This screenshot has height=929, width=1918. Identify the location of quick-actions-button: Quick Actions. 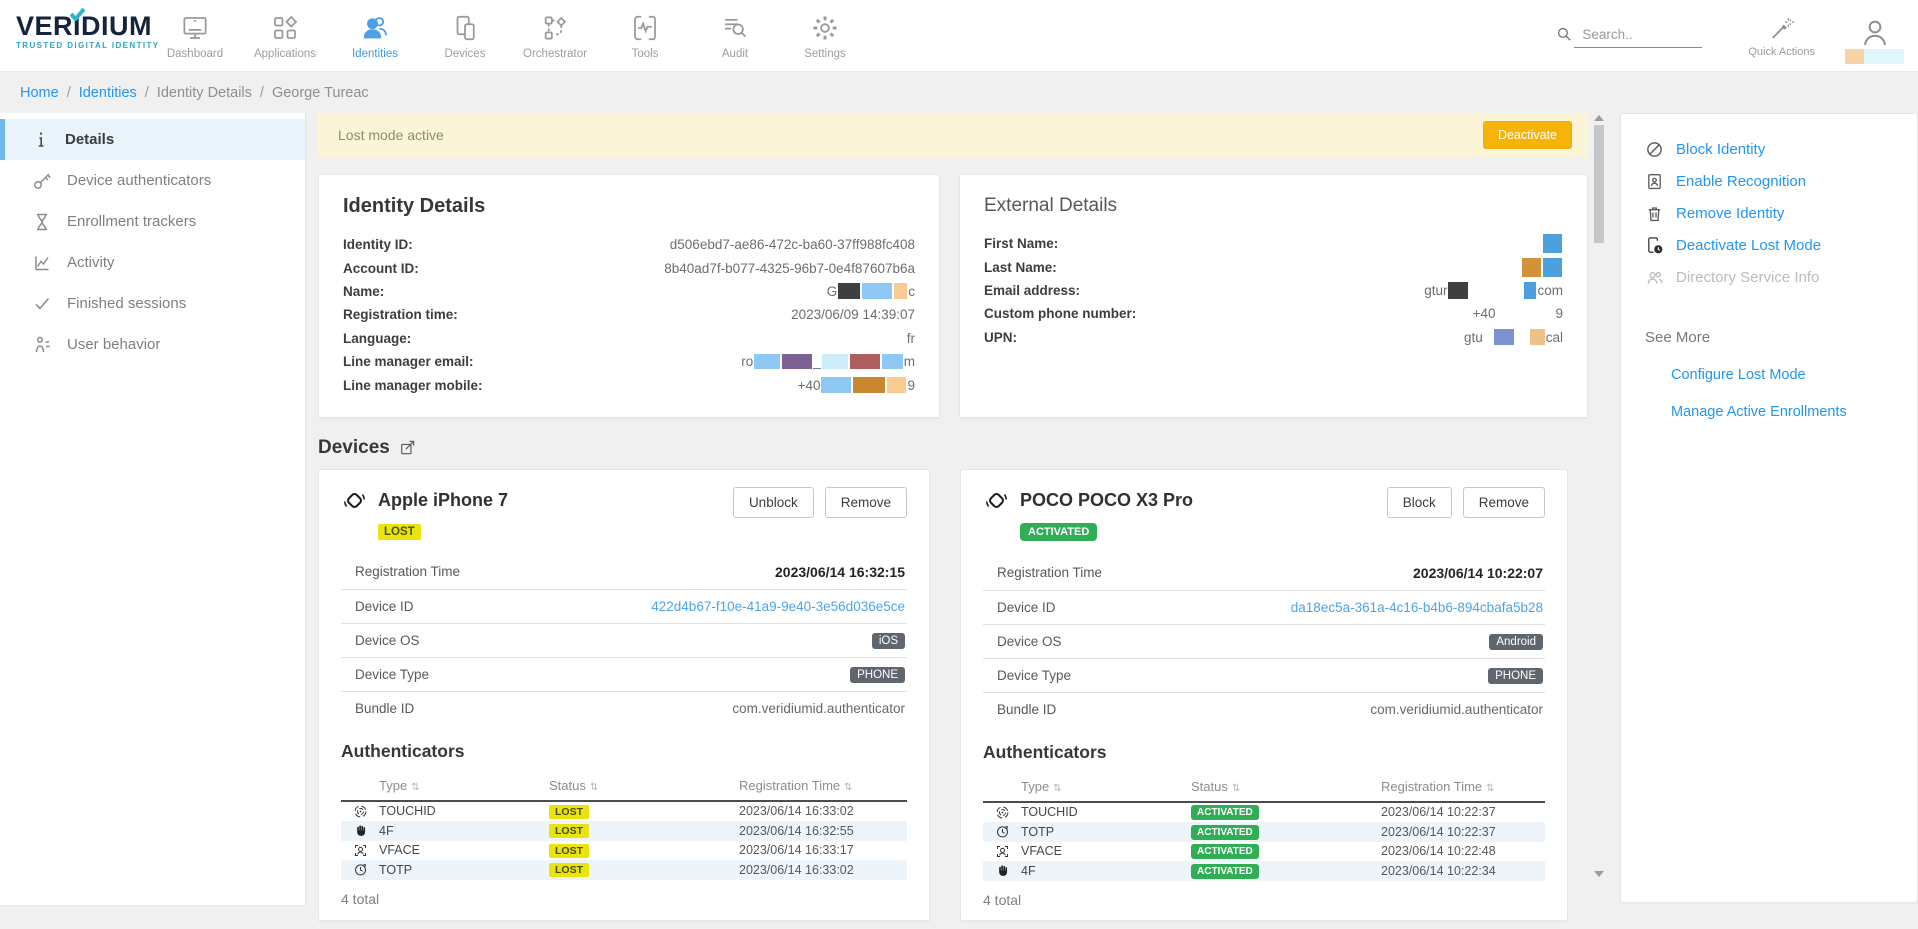
(1781, 36).